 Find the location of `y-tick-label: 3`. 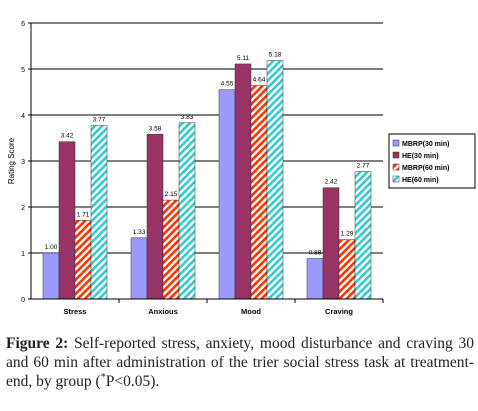

y-tick-label: 3 is located at coordinates (23, 162).